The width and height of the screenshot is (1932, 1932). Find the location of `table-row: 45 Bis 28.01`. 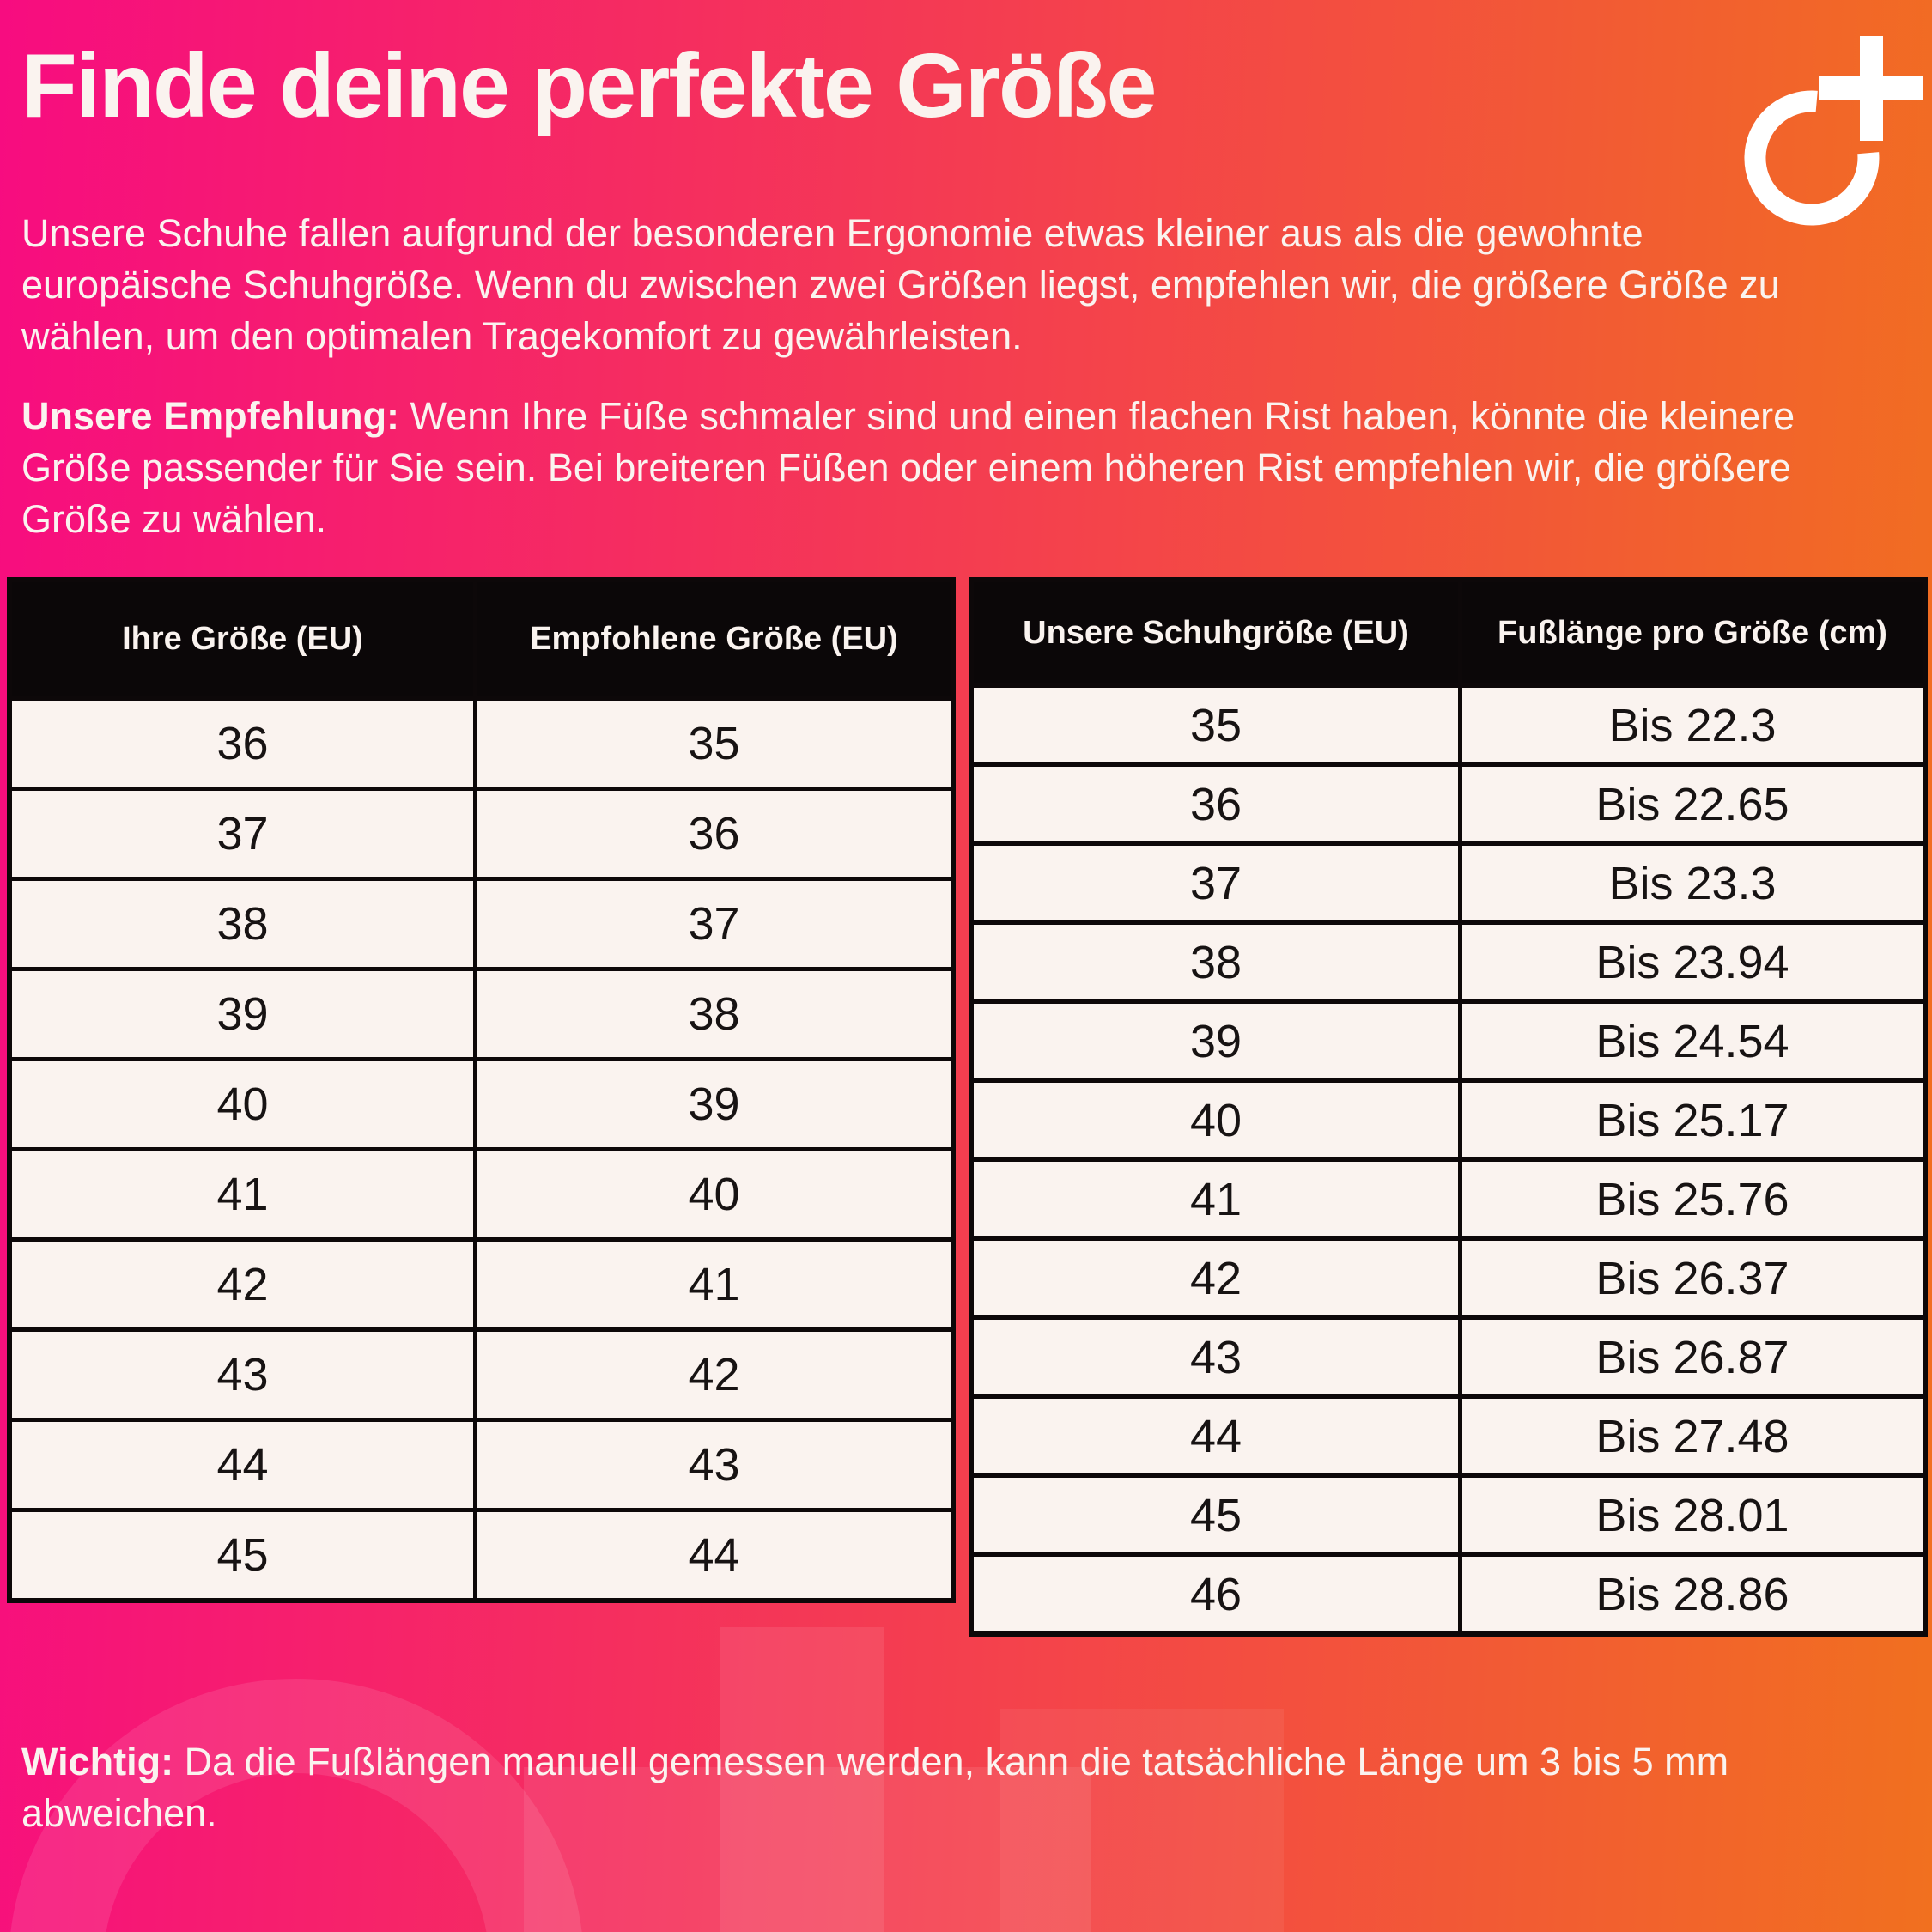

table-row: 45 Bis 28.01 is located at coordinates (1448, 1515).